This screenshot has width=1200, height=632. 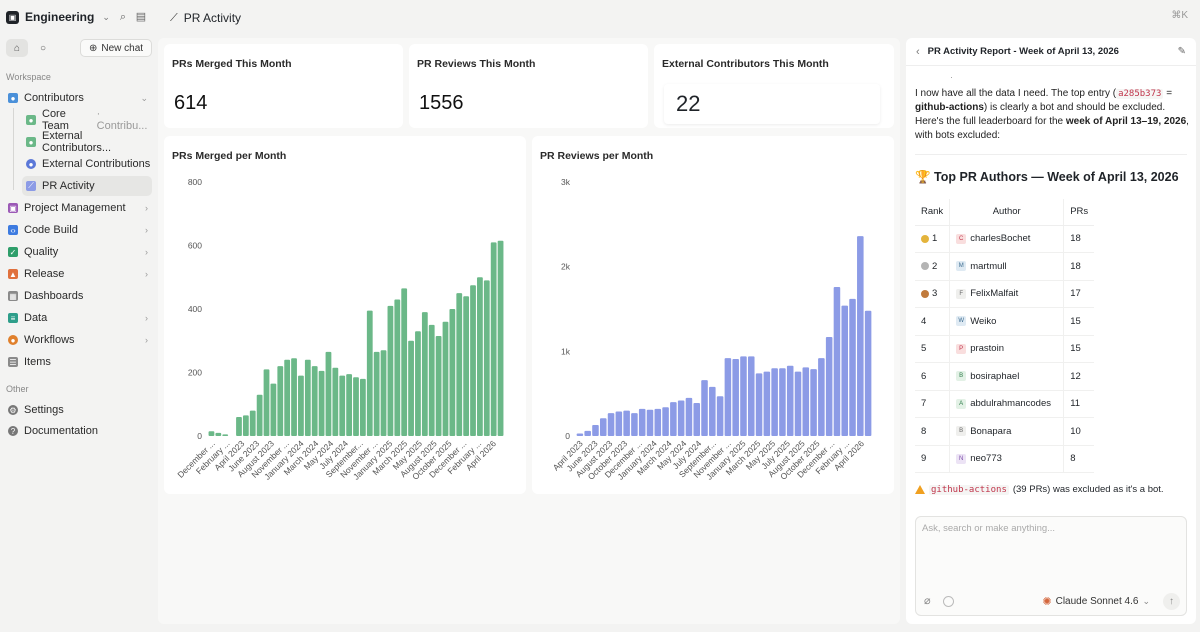 What do you see at coordinates (1079, 321) in the screenshot?
I see `prs-cell: 15` at bounding box center [1079, 321].